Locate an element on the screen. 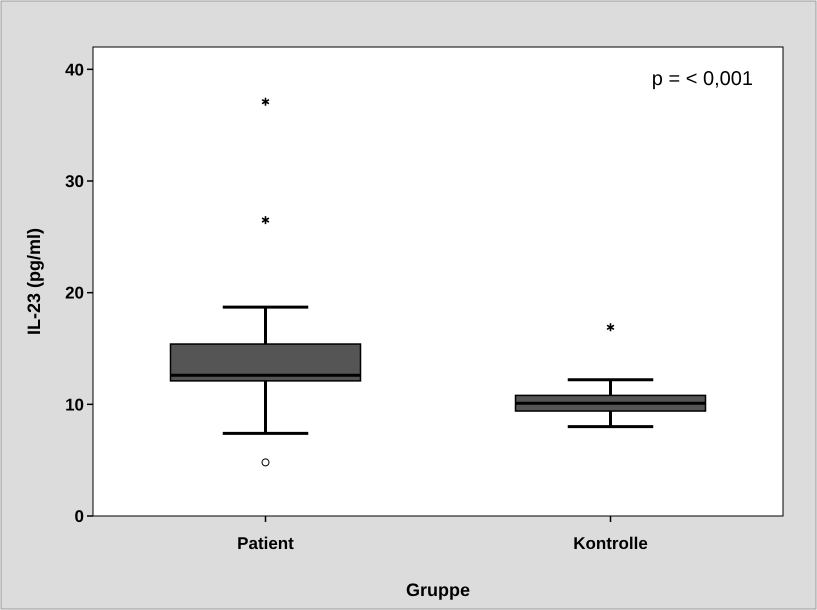 The height and width of the screenshot is (610, 817). x-axis-title: Gruppe is located at coordinates (438, 590).